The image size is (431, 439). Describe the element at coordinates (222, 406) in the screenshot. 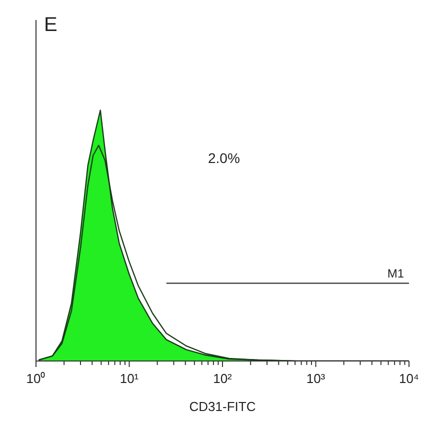

I see `x-axis-title: CD31-FITC` at that location.